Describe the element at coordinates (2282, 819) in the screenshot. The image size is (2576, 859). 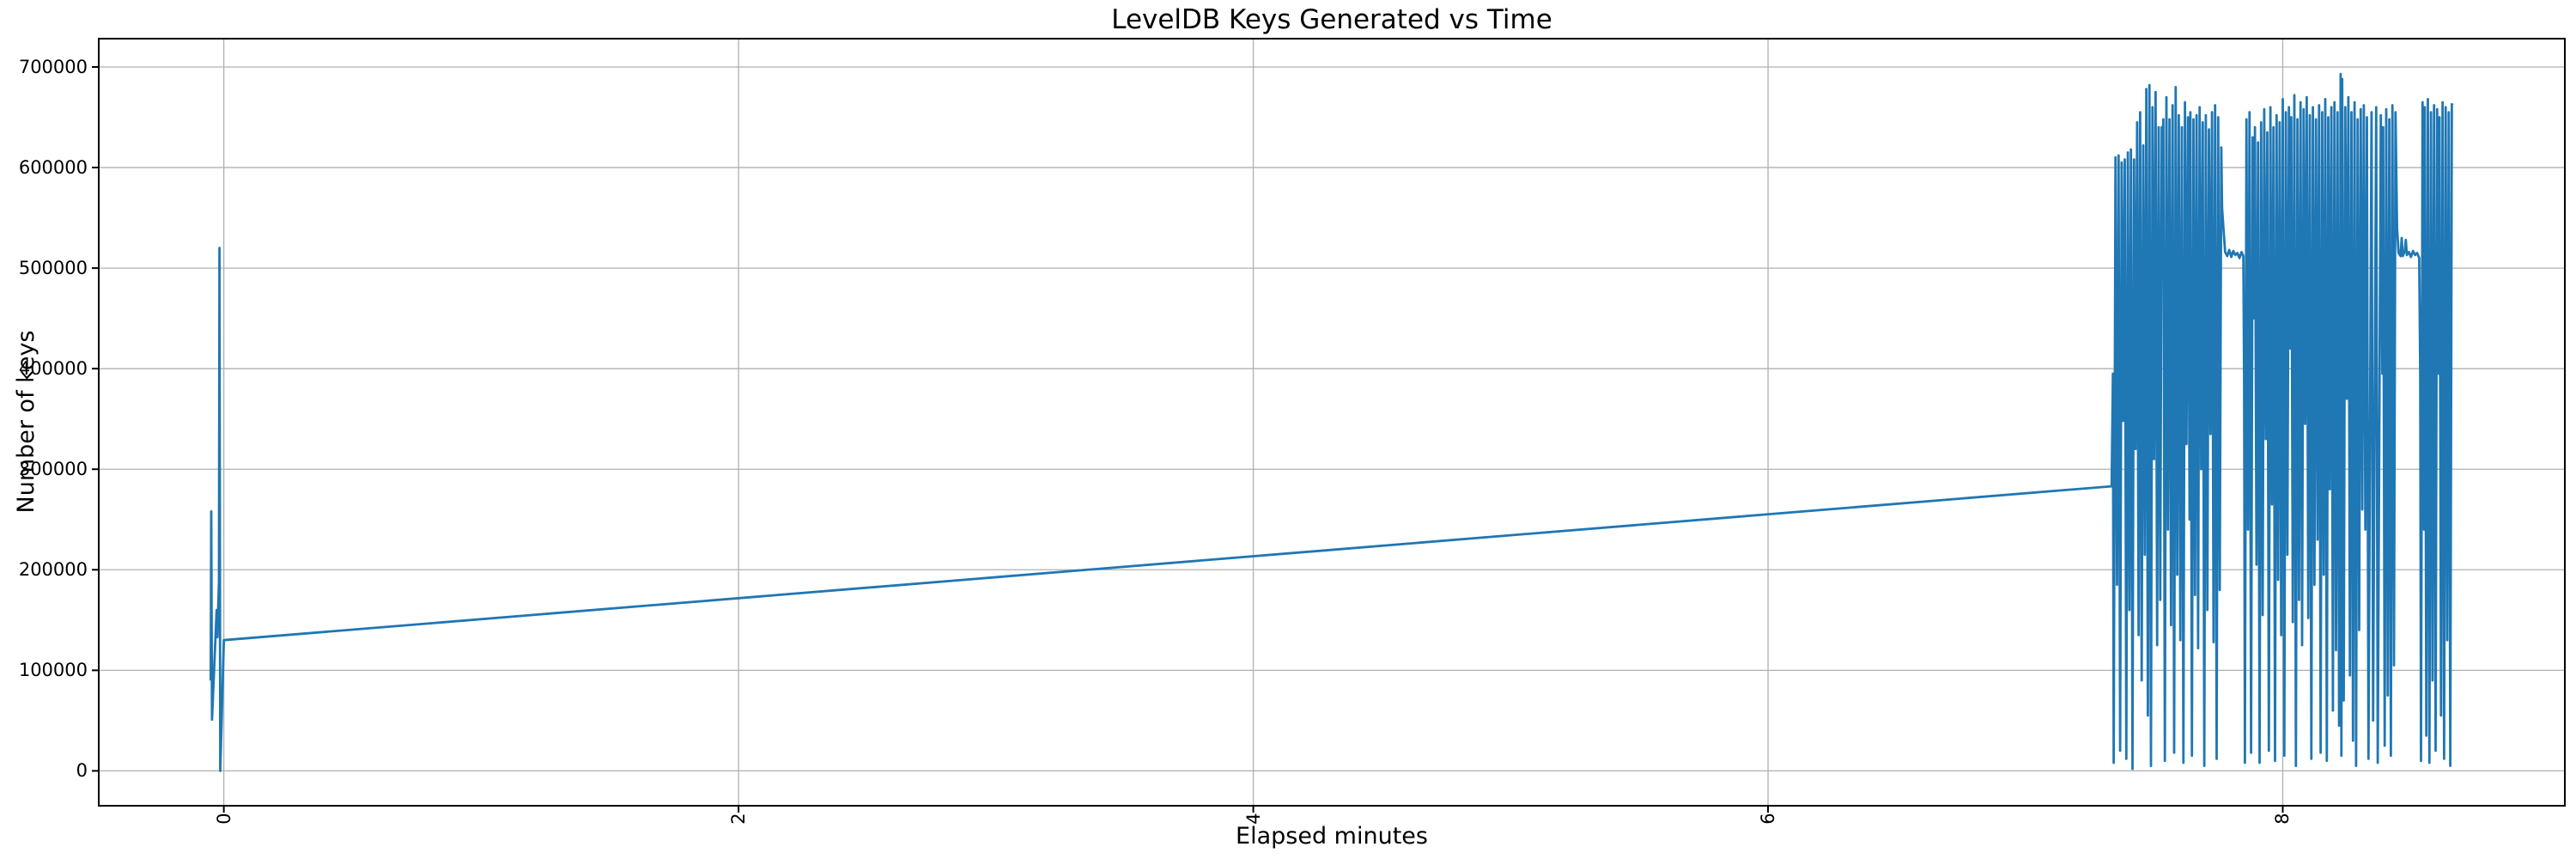
I see `x-tick-label: 8` at that location.